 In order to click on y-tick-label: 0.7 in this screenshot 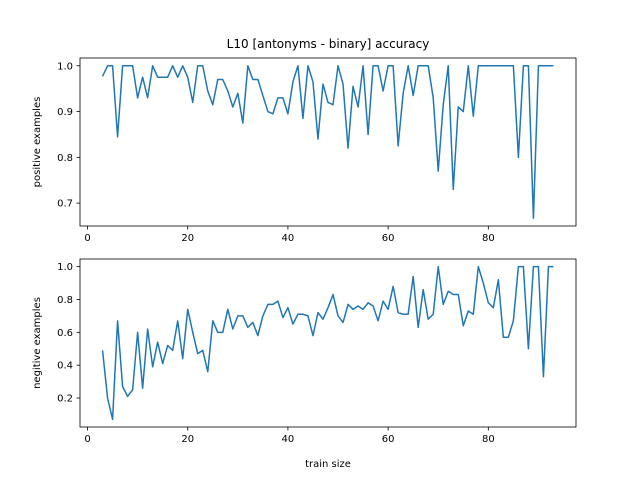, I will do `click(65, 204)`.